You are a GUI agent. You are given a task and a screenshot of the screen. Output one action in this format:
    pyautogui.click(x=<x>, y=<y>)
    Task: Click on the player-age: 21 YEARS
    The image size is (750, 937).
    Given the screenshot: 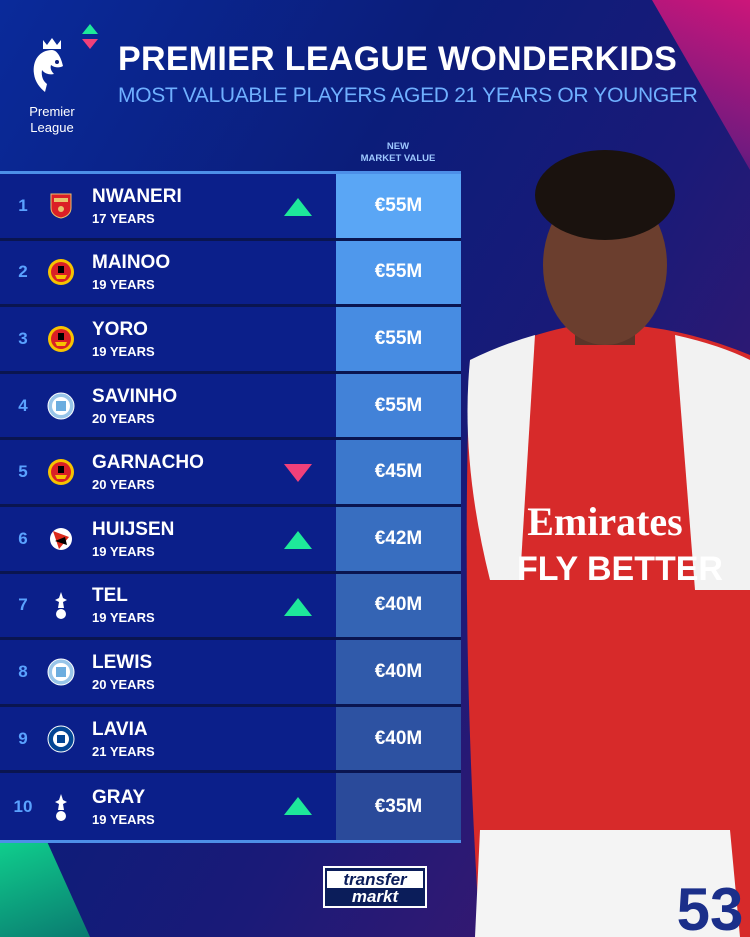 What is the action you would take?
    pyautogui.click(x=123, y=751)
    